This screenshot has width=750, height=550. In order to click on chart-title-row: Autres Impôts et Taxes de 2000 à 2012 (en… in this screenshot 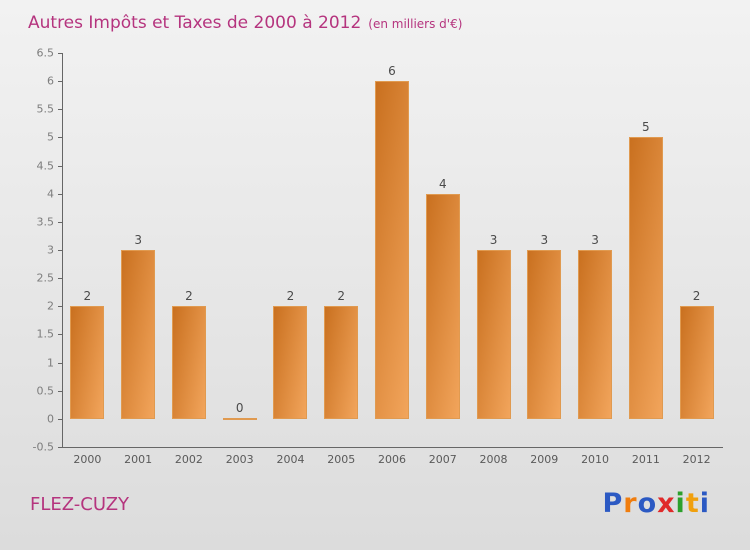, I will do `click(245, 23)`.